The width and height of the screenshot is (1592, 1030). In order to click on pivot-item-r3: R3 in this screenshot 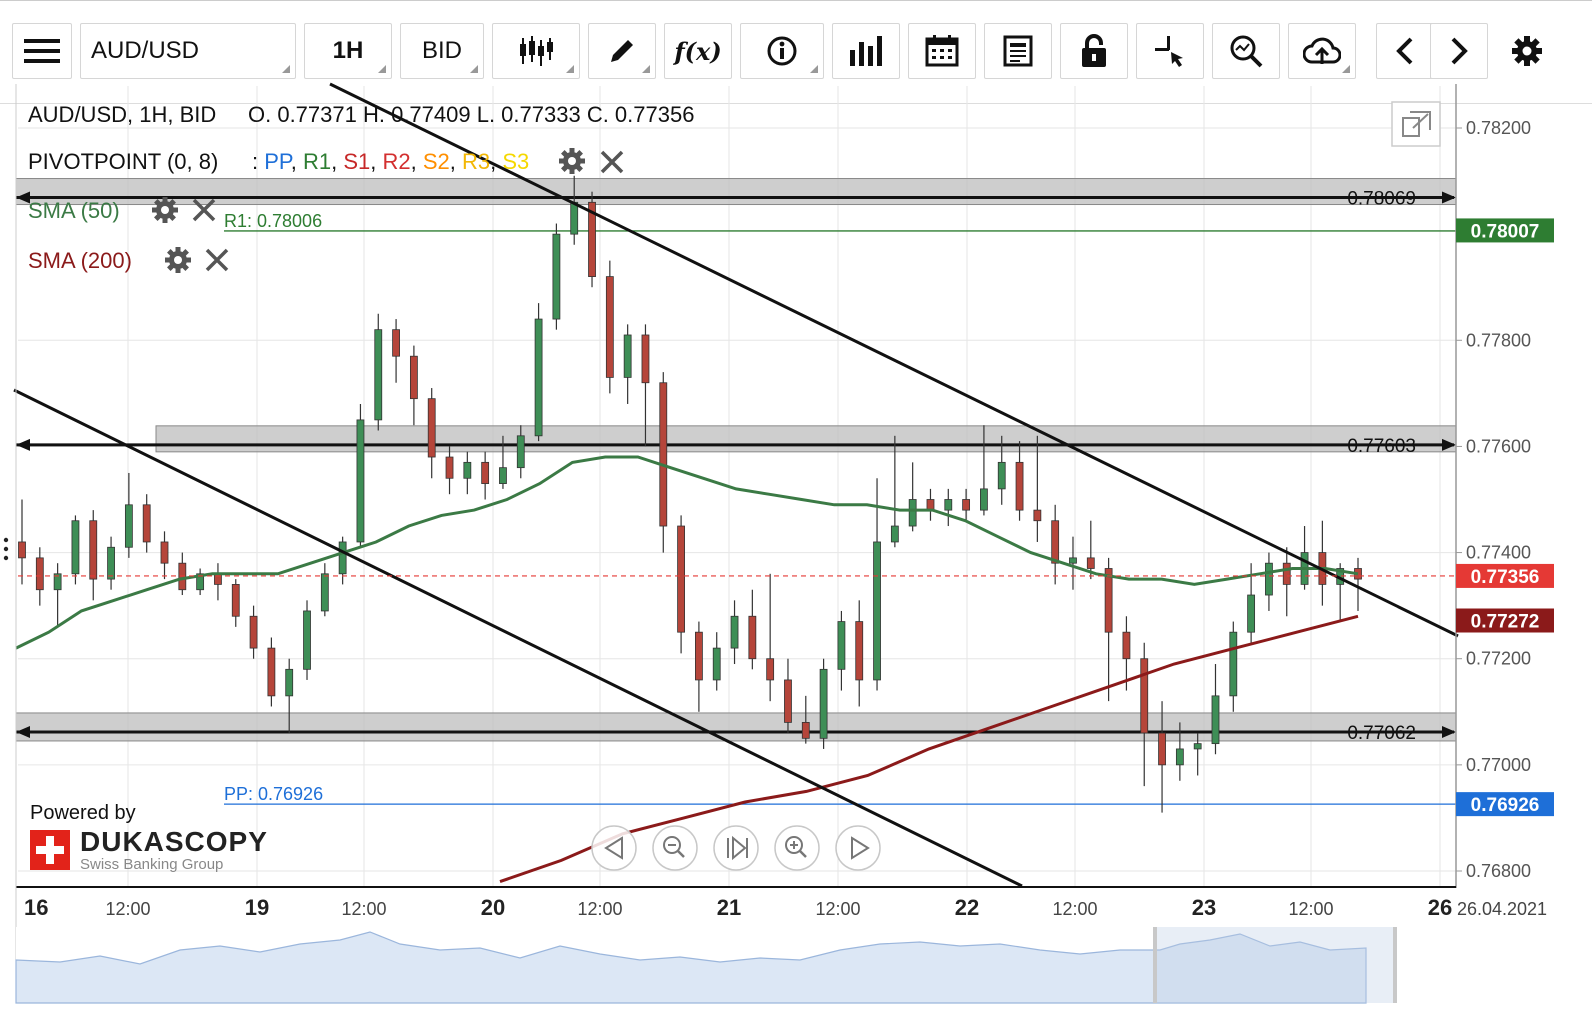, I will do `click(476, 161)`.